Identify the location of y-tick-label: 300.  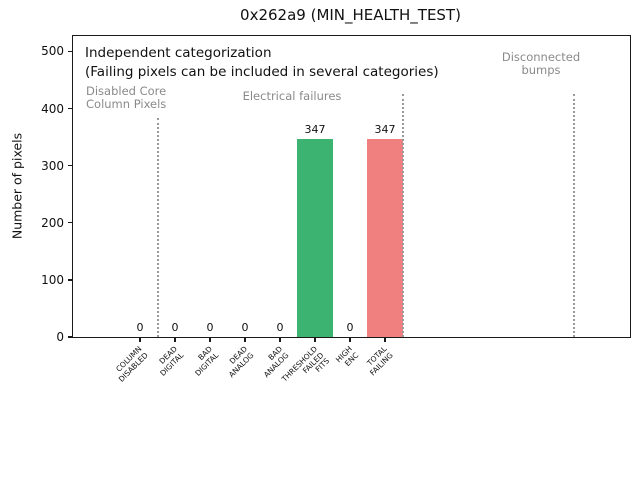
(52, 165).